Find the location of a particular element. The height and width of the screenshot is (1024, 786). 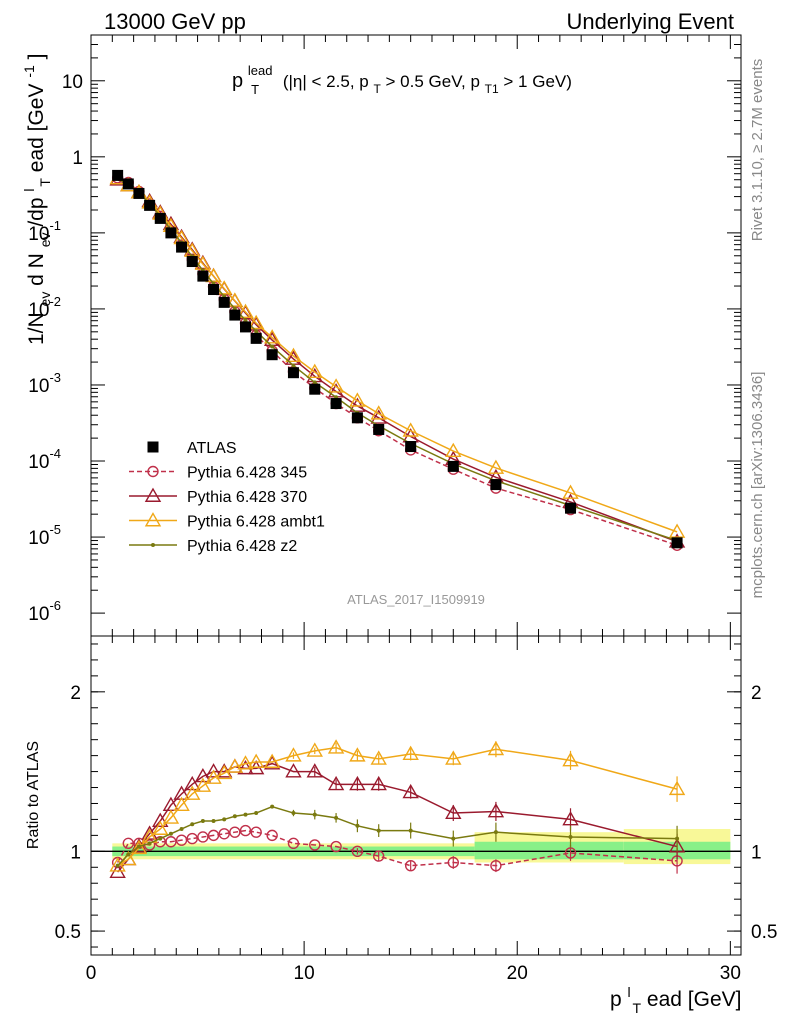

ratio-series-pythia-6-428-ambt1 is located at coordinates (397, 805).